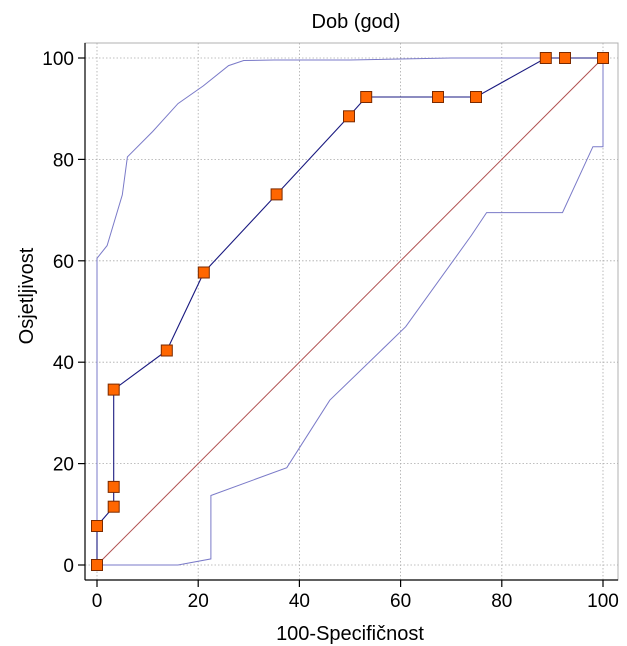  What do you see at coordinates (198, 601) in the screenshot?
I see `x-tick-label: 20` at bounding box center [198, 601].